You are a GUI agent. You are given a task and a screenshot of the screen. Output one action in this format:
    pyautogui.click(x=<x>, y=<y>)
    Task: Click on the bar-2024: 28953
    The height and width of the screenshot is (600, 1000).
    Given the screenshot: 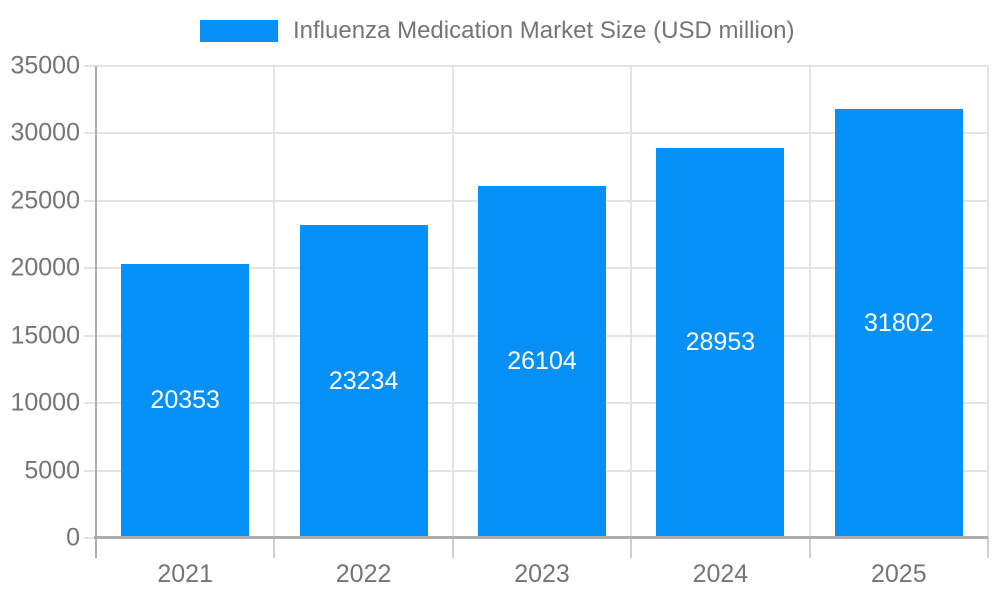 What is the action you would take?
    pyautogui.click(x=720, y=342)
    